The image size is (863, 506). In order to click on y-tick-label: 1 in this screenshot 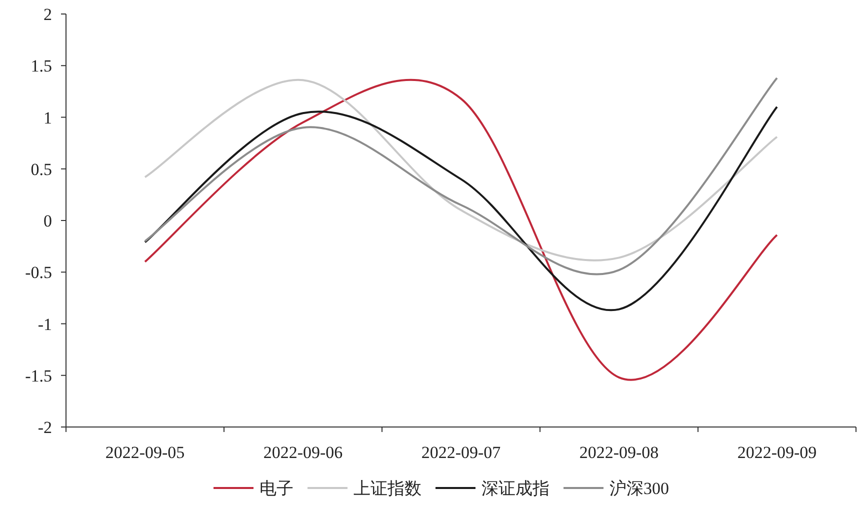, I will do `click(48, 118)`.